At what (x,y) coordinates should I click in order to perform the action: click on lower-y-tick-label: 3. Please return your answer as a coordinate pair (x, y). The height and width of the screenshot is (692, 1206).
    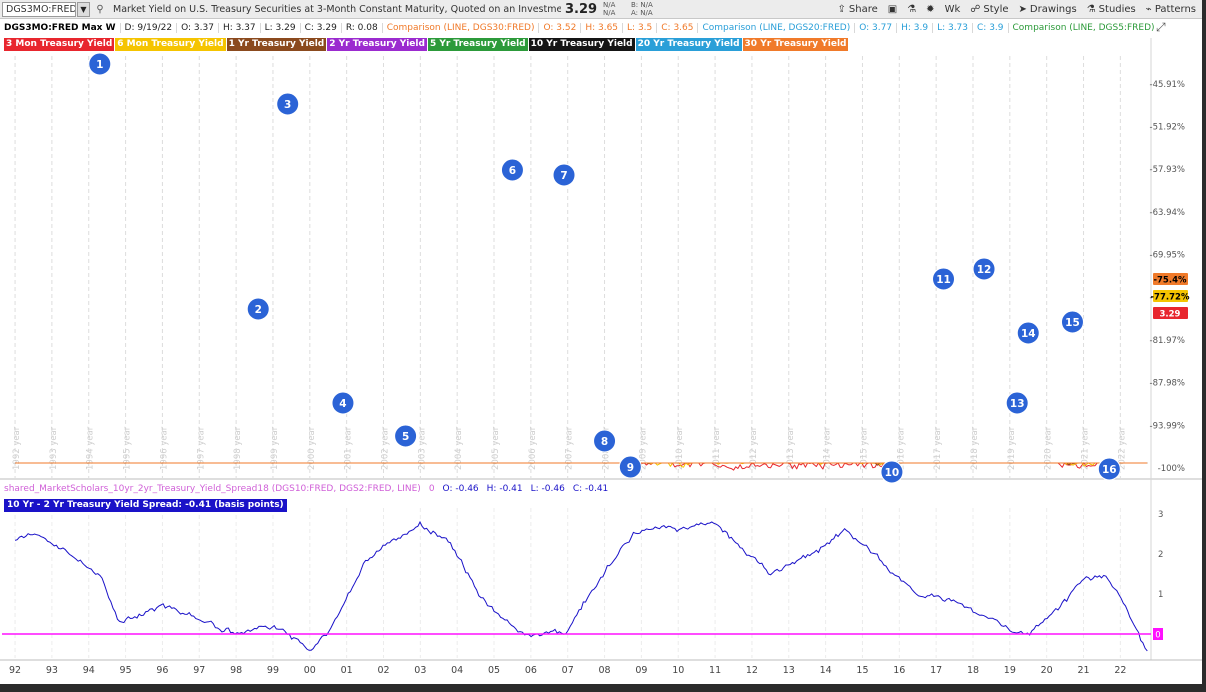
    Looking at the image, I should click on (1160, 515).